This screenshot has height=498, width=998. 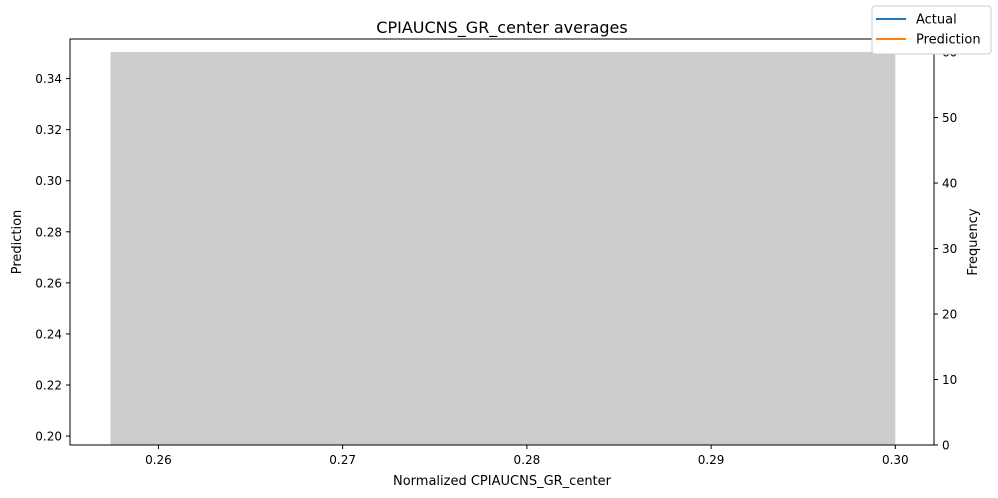 I want to click on x-tick-label: 0.26, so click(x=158, y=460).